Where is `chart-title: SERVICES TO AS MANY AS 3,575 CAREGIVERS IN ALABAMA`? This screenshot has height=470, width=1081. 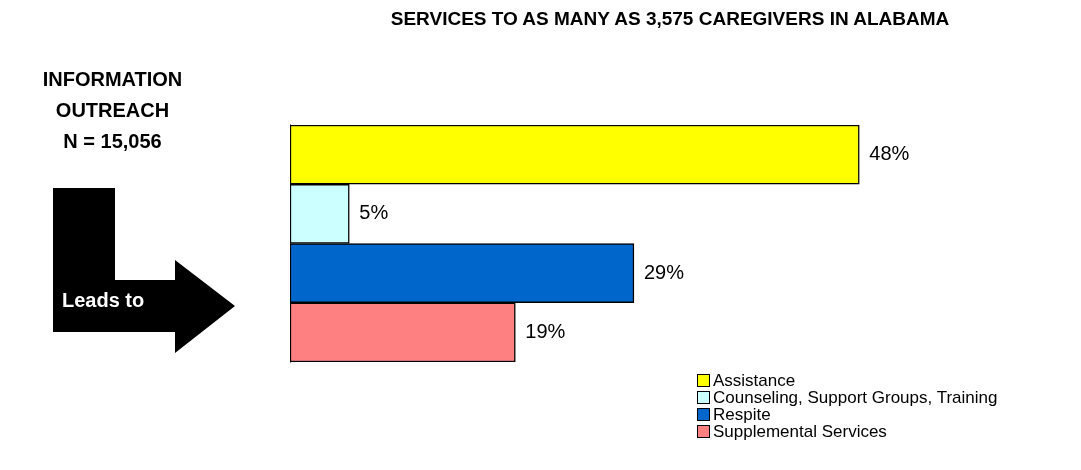 chart-title: SERVICES TO AS MANY AS 3,575 CAREGIVERS IN ALABAMA is located at coordinates (670, 19).